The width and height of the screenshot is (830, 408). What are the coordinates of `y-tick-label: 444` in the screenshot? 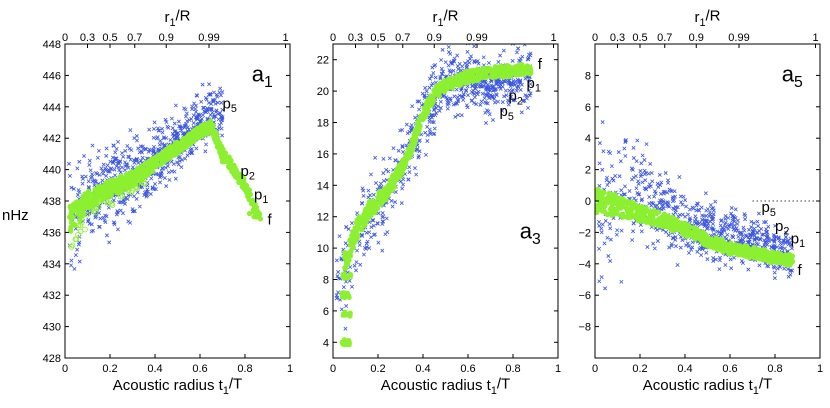 It's located at (52, 108).